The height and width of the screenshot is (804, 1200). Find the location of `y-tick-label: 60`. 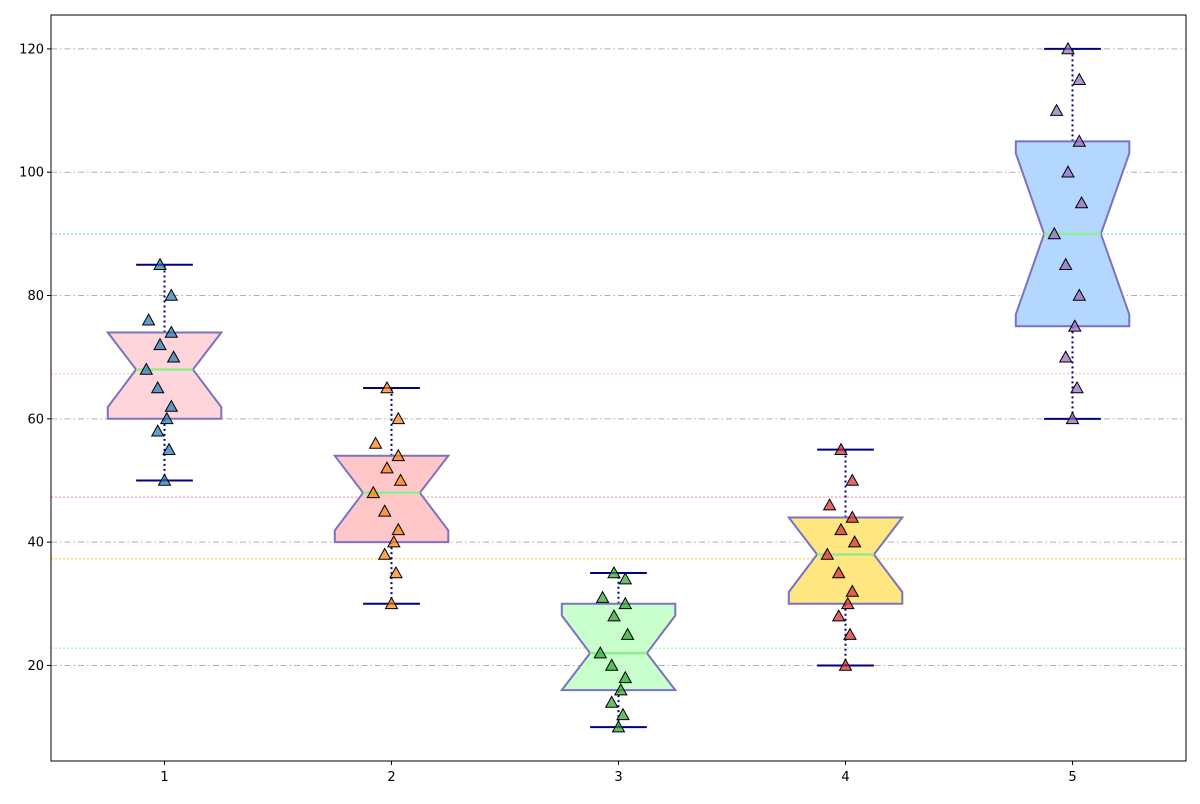

y-tick-label: 60 is located at coordinates (35, 419).